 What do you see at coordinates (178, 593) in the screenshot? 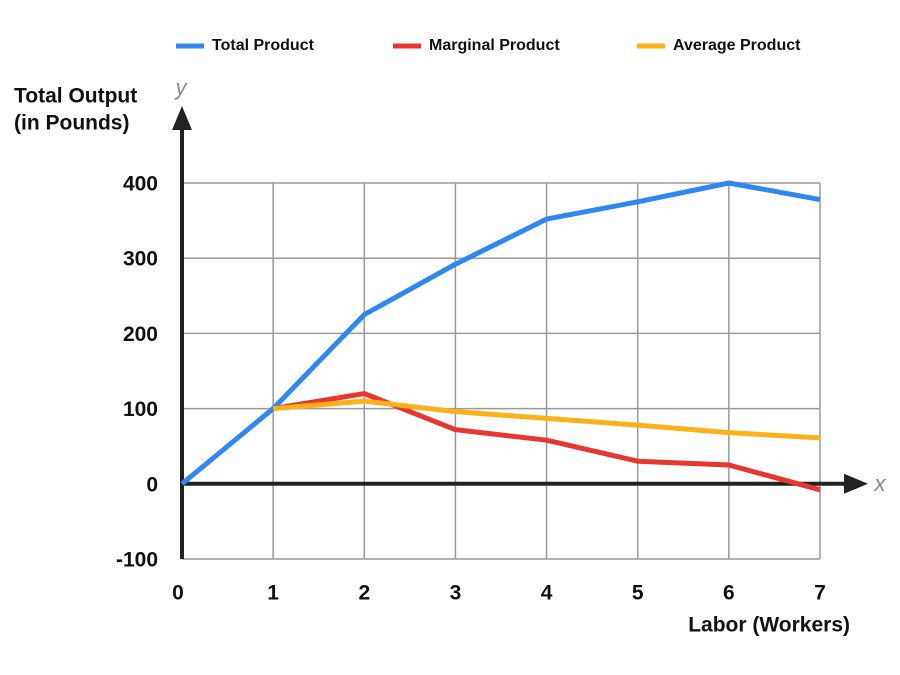
I see `x-tick-label: 0` at bounding box center [178, 593].